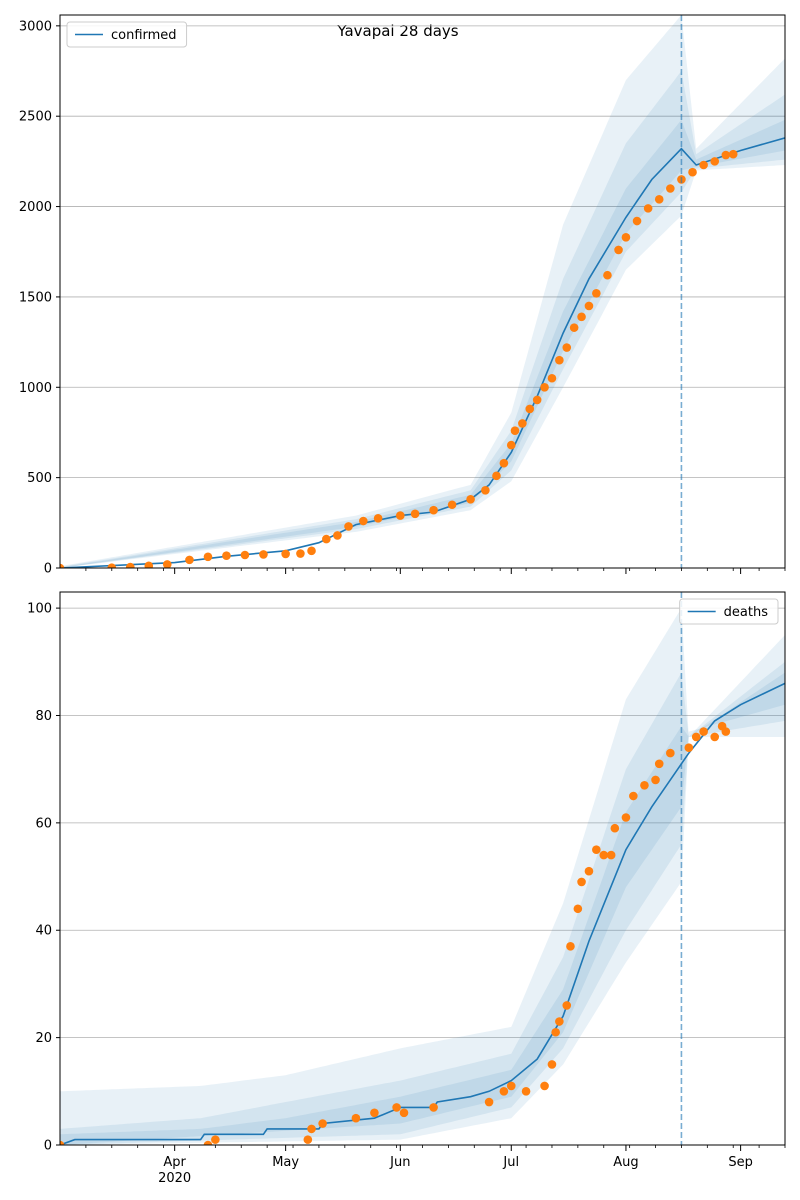 This screenshot has width=800, height=1200. Describe the element at coordinates (35, 117) in the screenshot. I see `y-tick-label: 2500` at that location.